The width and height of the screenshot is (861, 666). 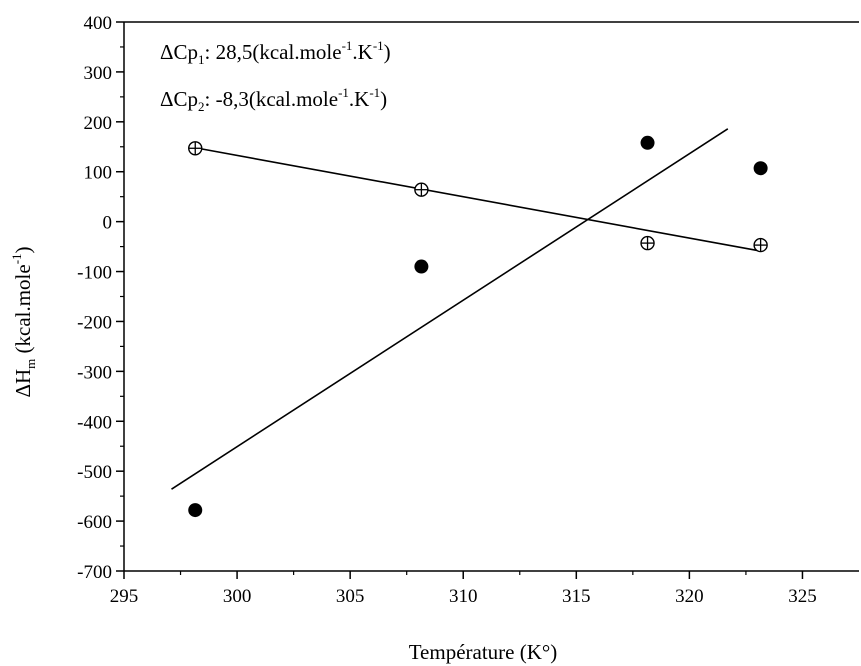 What do you see at coordinates (350, 596) in the screenshot?
I see `x-tick-label: 305` at bounding box center [350, 596].